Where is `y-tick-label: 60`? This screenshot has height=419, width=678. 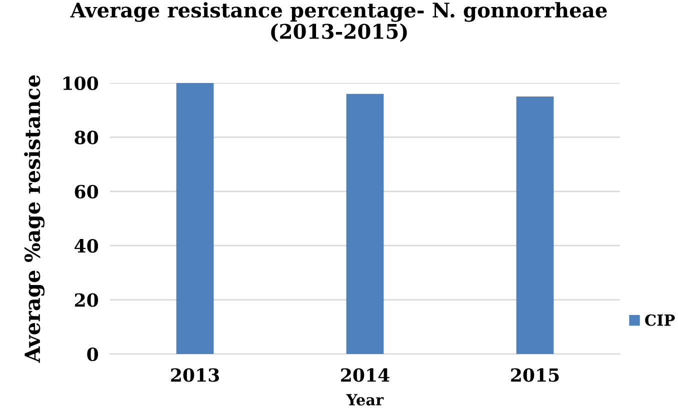
y-tick-label: 60 is located at coordinates (86, 191).